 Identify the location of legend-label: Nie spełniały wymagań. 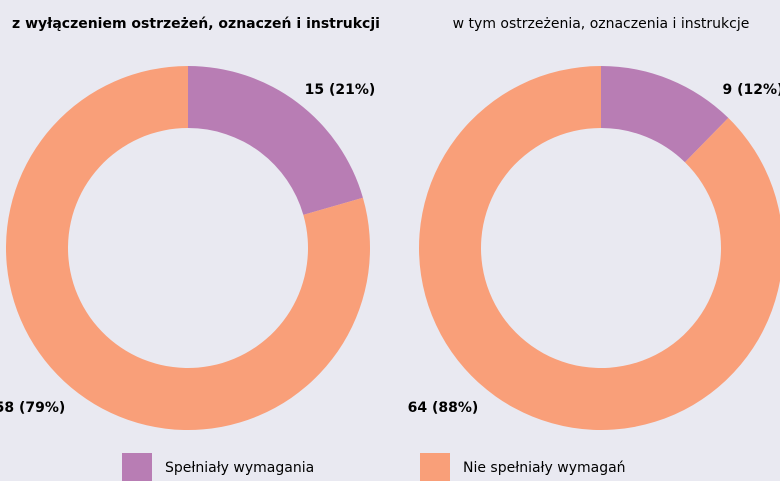
(544, 468).